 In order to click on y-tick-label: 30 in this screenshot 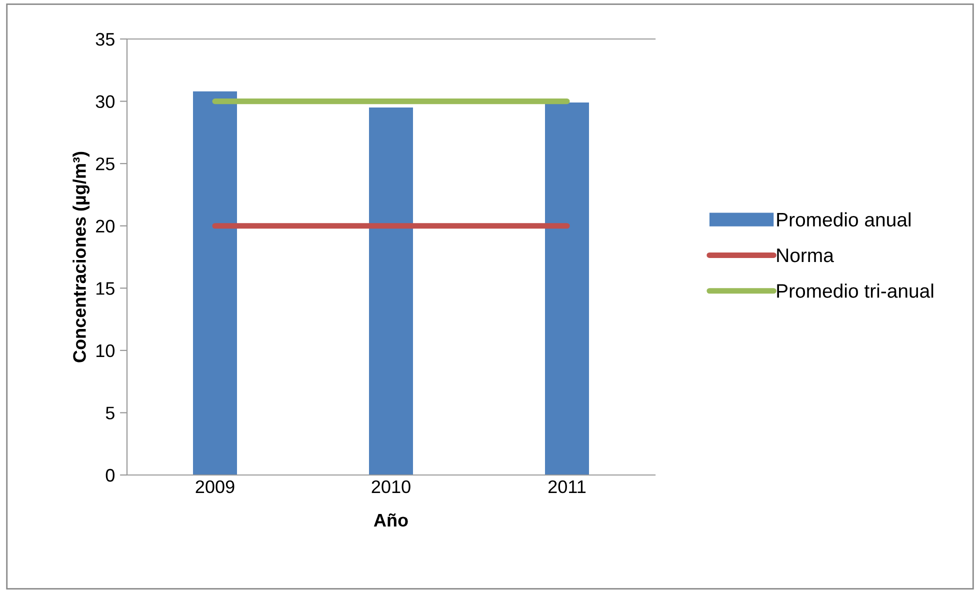, I will do `click(105, 101)`.